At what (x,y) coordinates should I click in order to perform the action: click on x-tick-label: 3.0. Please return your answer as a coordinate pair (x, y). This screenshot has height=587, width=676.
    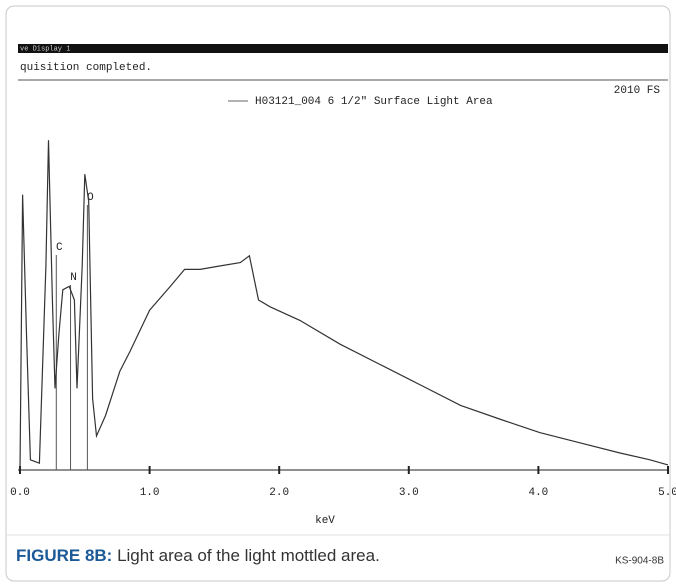
    Looking at the image, I should click on (409, 493).